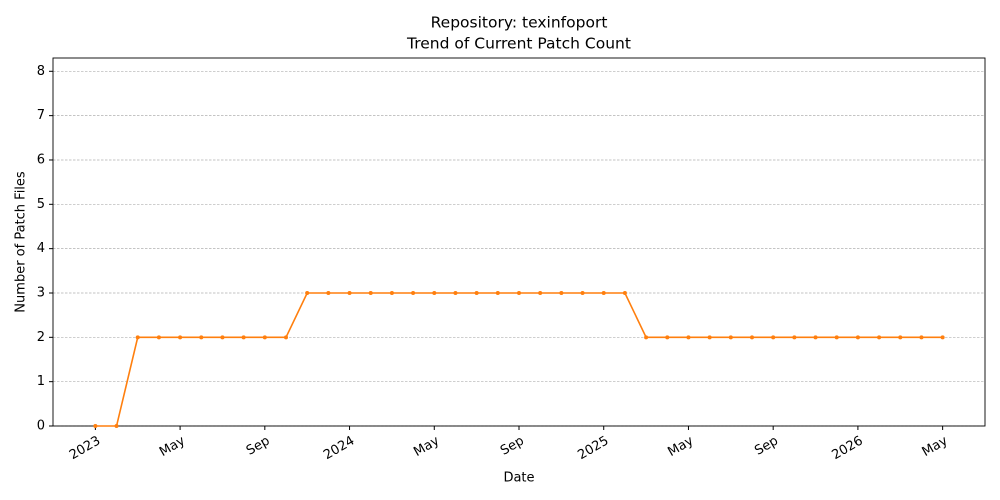 Image resolution: width=1000 pixels, height=500 pixels. I want to click on y-tick-label: 0, so click(41, 426).